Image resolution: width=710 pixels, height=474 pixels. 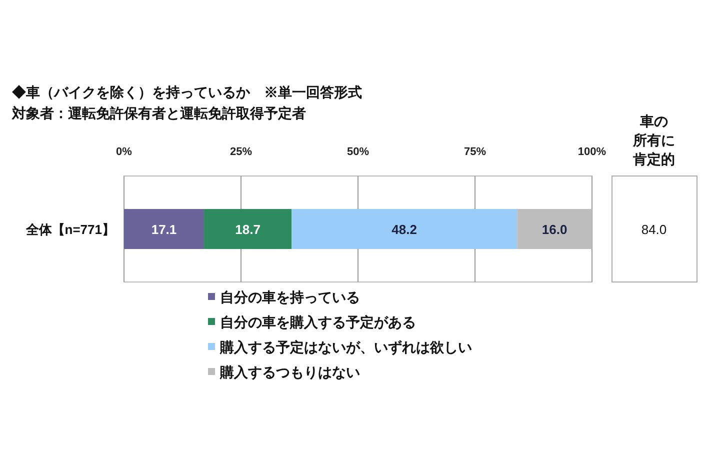 I want to click on data-label: 48.2, so click(x=404, y=229).